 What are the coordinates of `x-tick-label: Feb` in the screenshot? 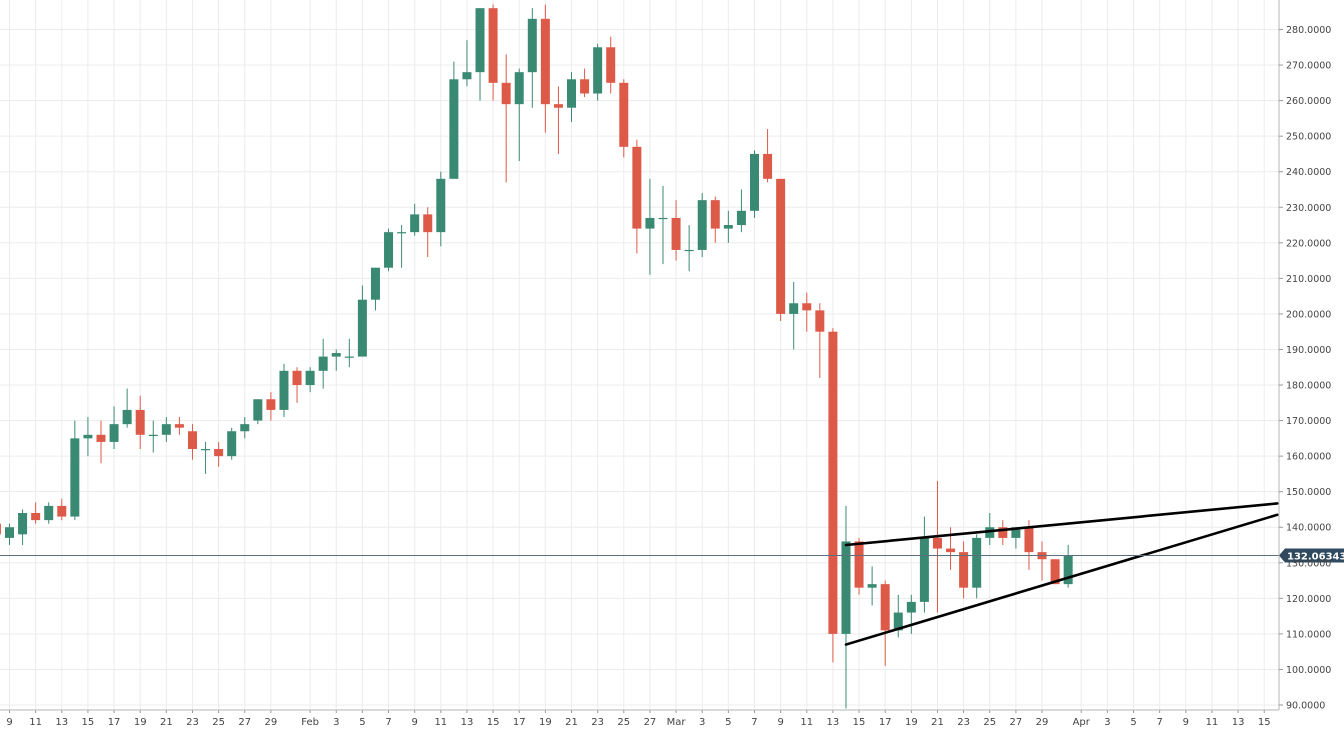 It's located at (310, 722).